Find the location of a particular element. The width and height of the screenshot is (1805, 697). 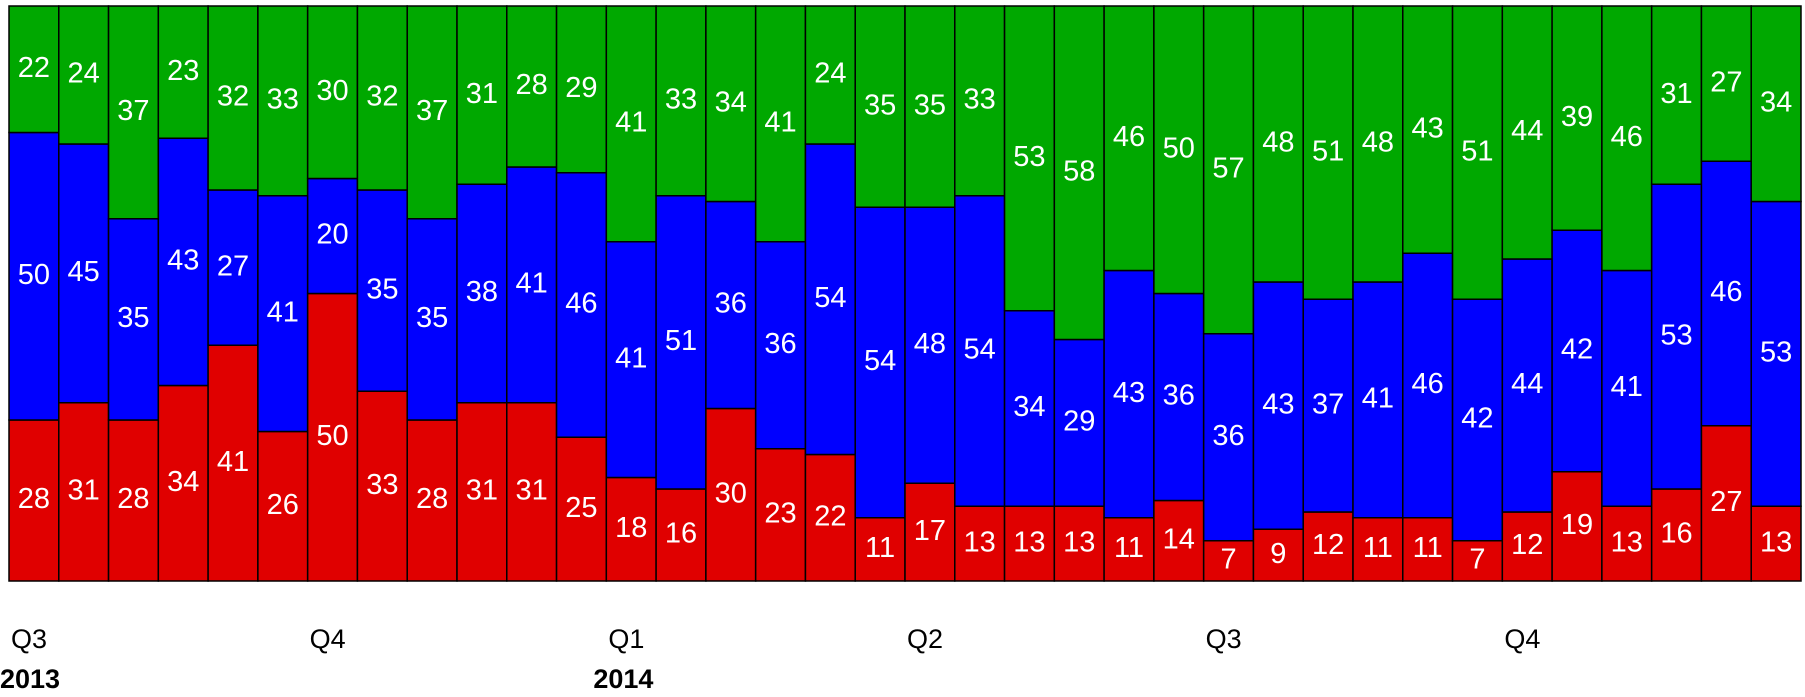

data-label: 14 is located at coordinates (1179, 539).